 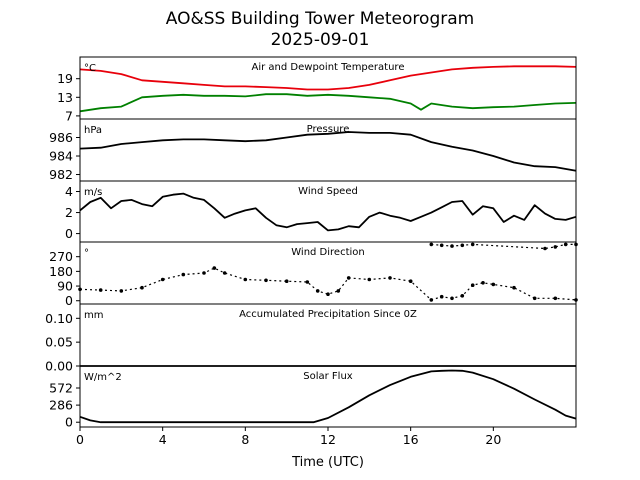 What do you see at coordinates (61, 137) in the screenshot?
I see `y-tick-label: 986` at bounding box center [61, 137].